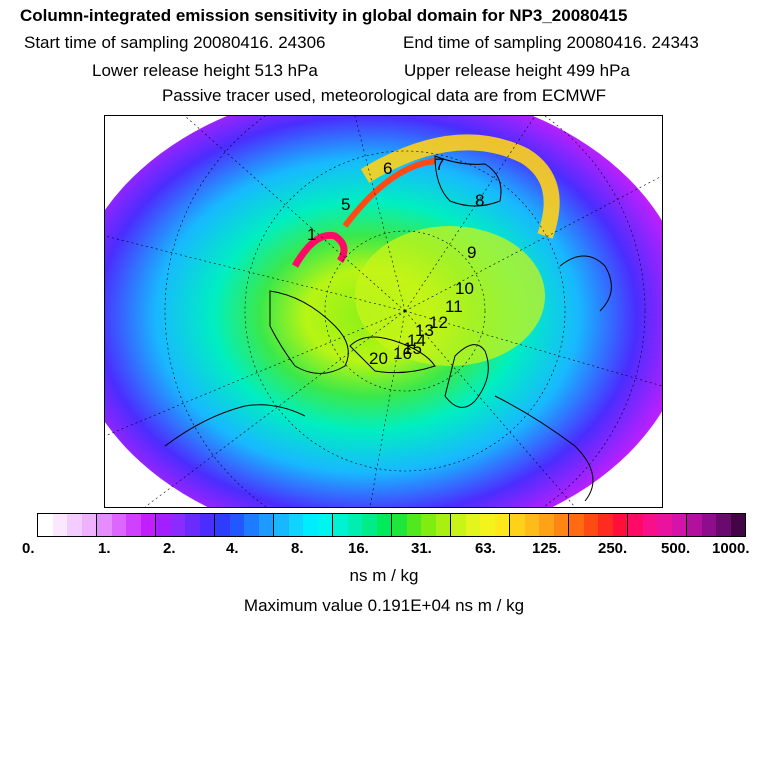  What do you see at coordinates (232, 548) in the screenshot?
I see `legend-tick: 4.` at bounding box center [232, 548].